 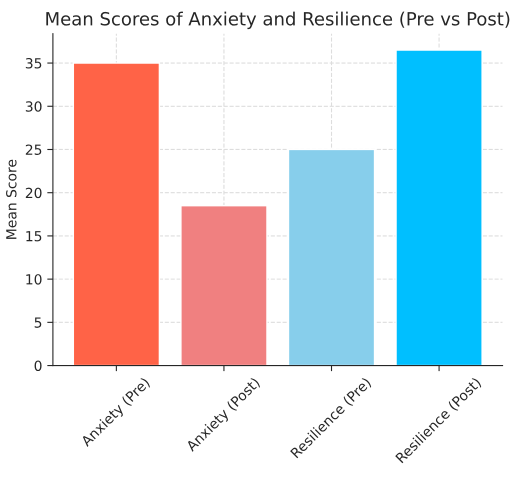 I want to click on y-tick-label: 25, so click(x=34, y=149).